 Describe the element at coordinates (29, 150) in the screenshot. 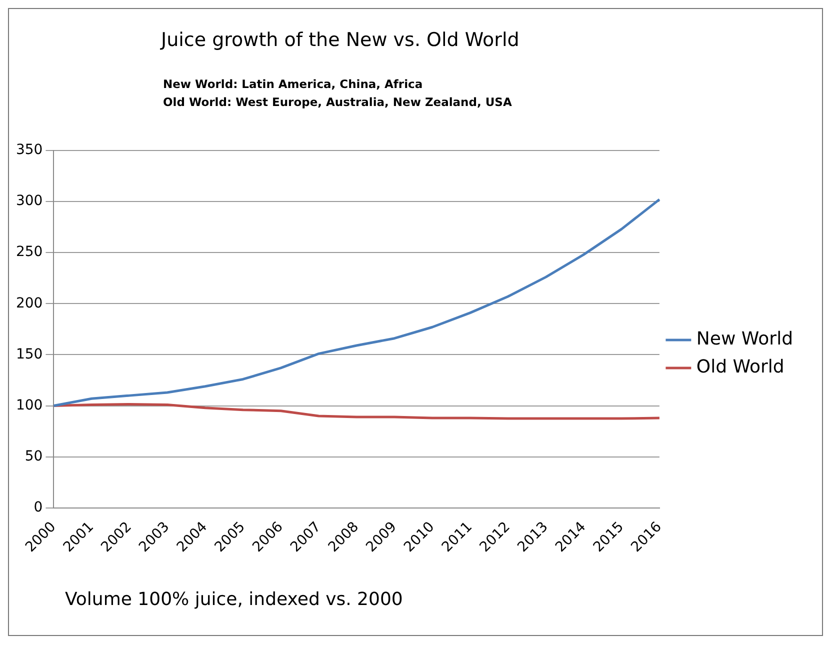

I see `y-tick-label: 350` at that location.